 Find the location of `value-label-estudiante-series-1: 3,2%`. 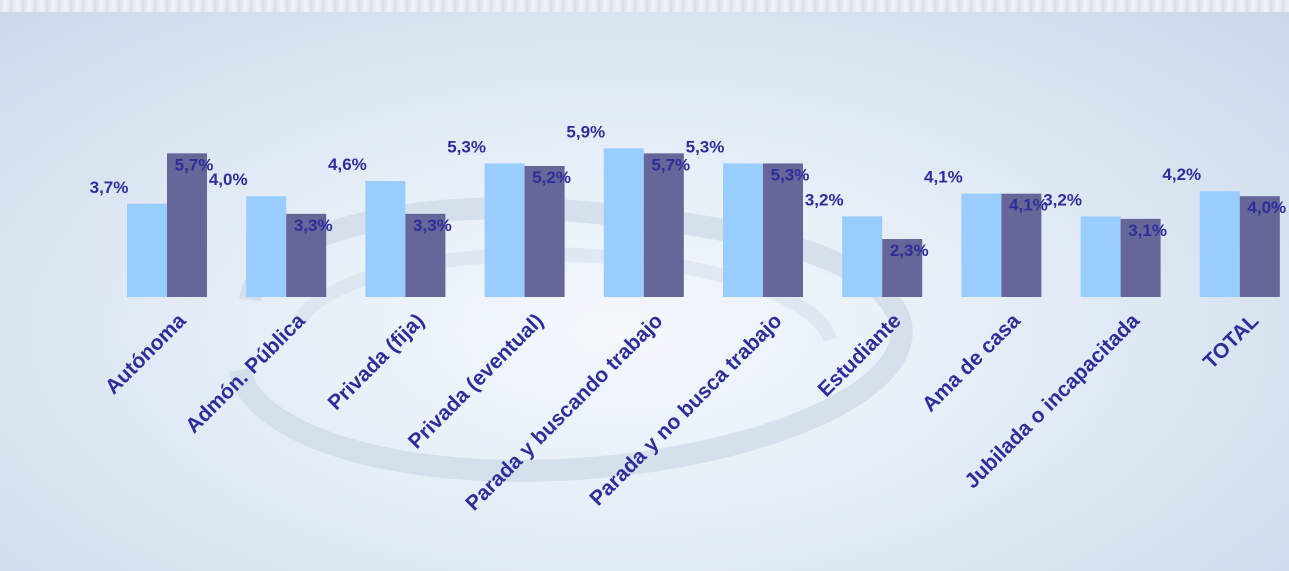

value-label-estudiante-series-1: 3,2% is located at coordinates (824, 199).